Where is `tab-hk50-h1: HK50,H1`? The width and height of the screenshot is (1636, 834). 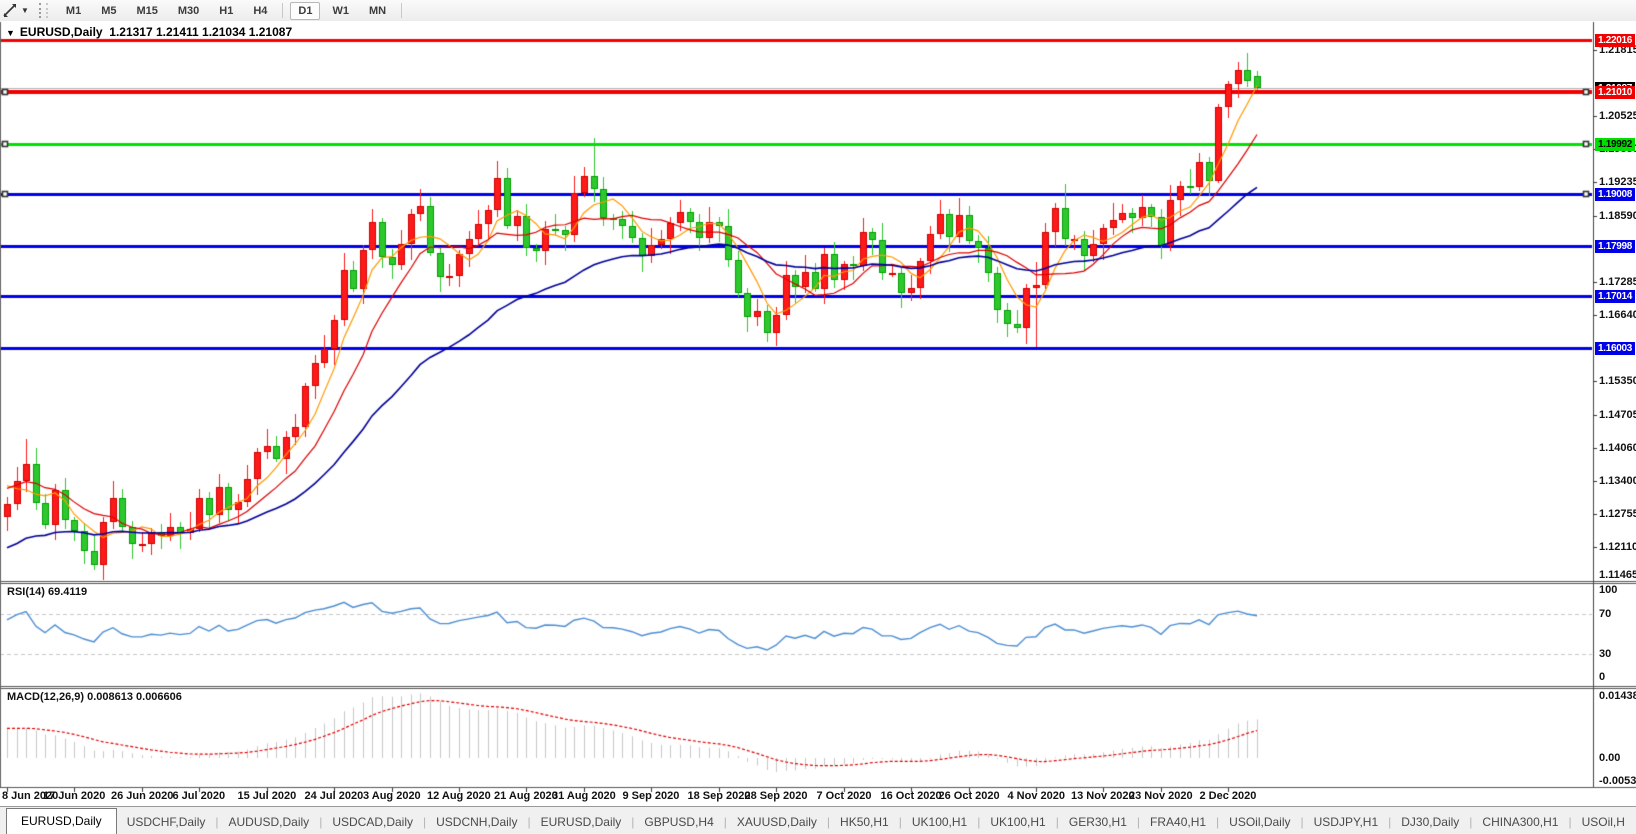 tab-hk50-h1: HK50,H1 is located at coordinates (864, 822).